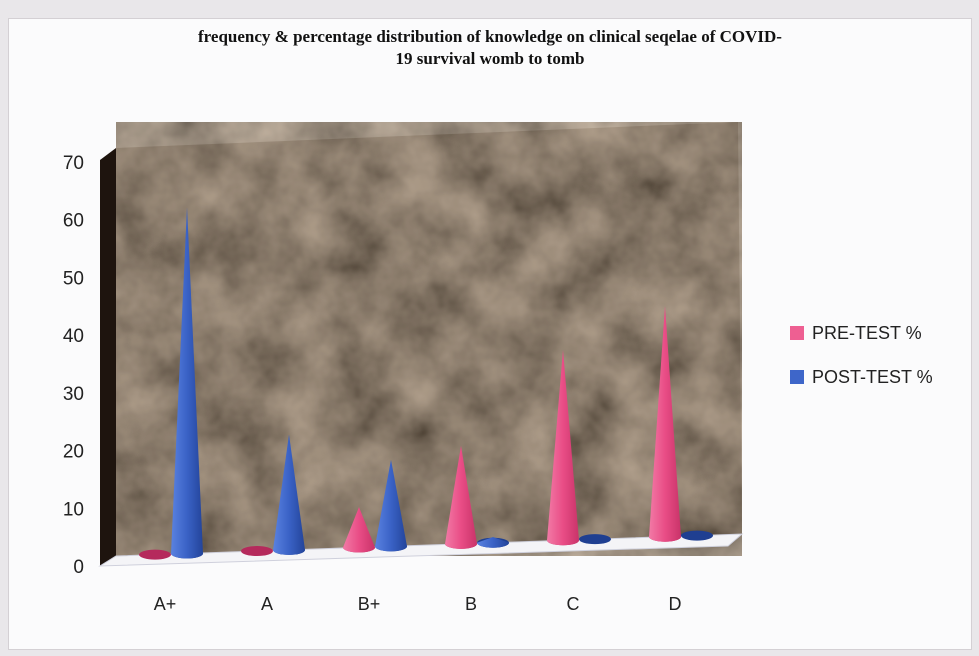 This screenshot has height=656, width=979. What do you see at coordinates (73, 394) in the screenshot?
I see `y-tick-label: 30` at bounding box center [73, 394].